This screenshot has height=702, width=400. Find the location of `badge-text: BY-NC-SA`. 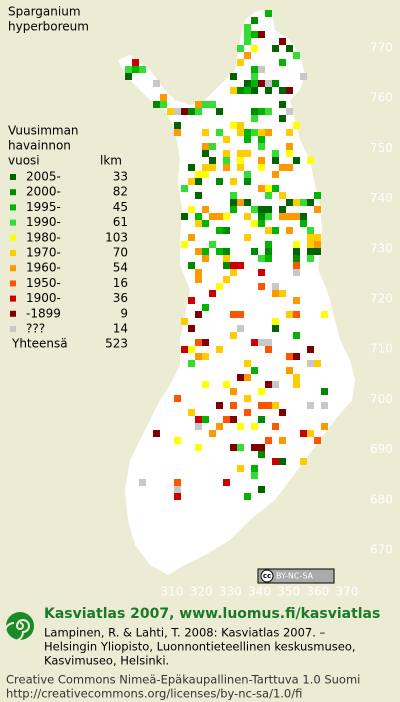

badge-text: BY-NC-SA is located at coordinates (295, 576).